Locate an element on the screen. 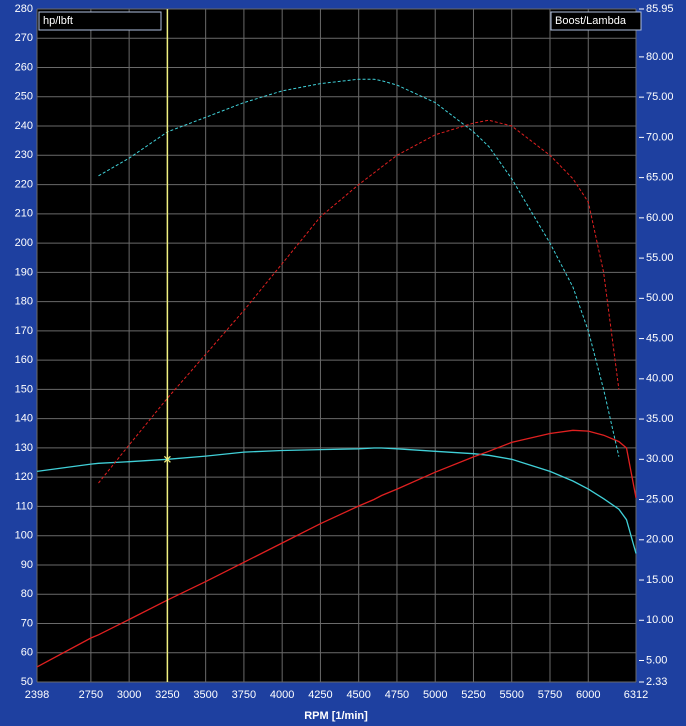  x-tick-label: 3250 is located at coordinates (167, 695).